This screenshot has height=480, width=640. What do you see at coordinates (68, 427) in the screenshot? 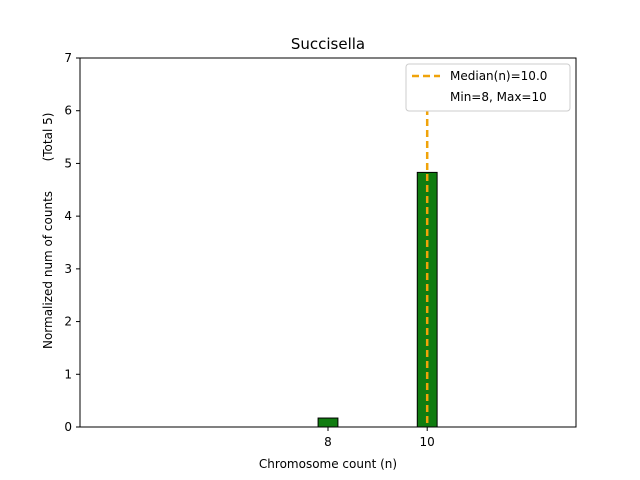
I see `y-tick-label-0: 0` at bounding box center [68, 427].